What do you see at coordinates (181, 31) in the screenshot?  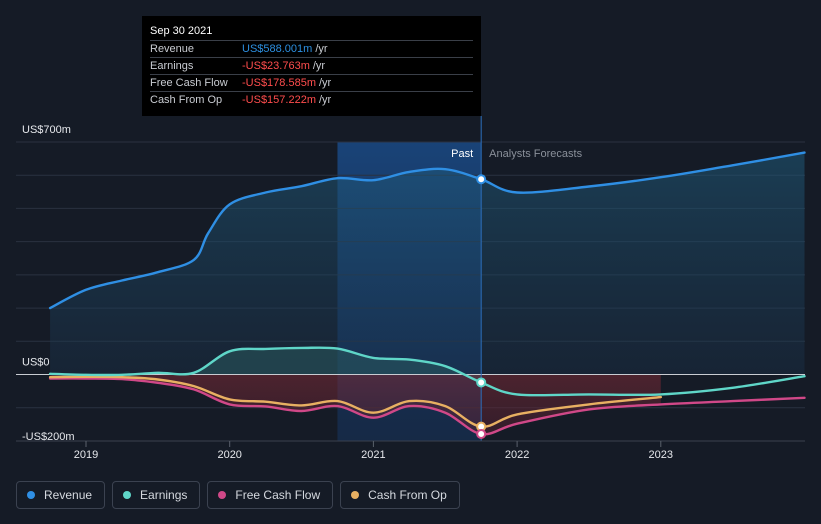 I see `tooltip-date: Sep 30 2021` at bounding box center [181, 31].